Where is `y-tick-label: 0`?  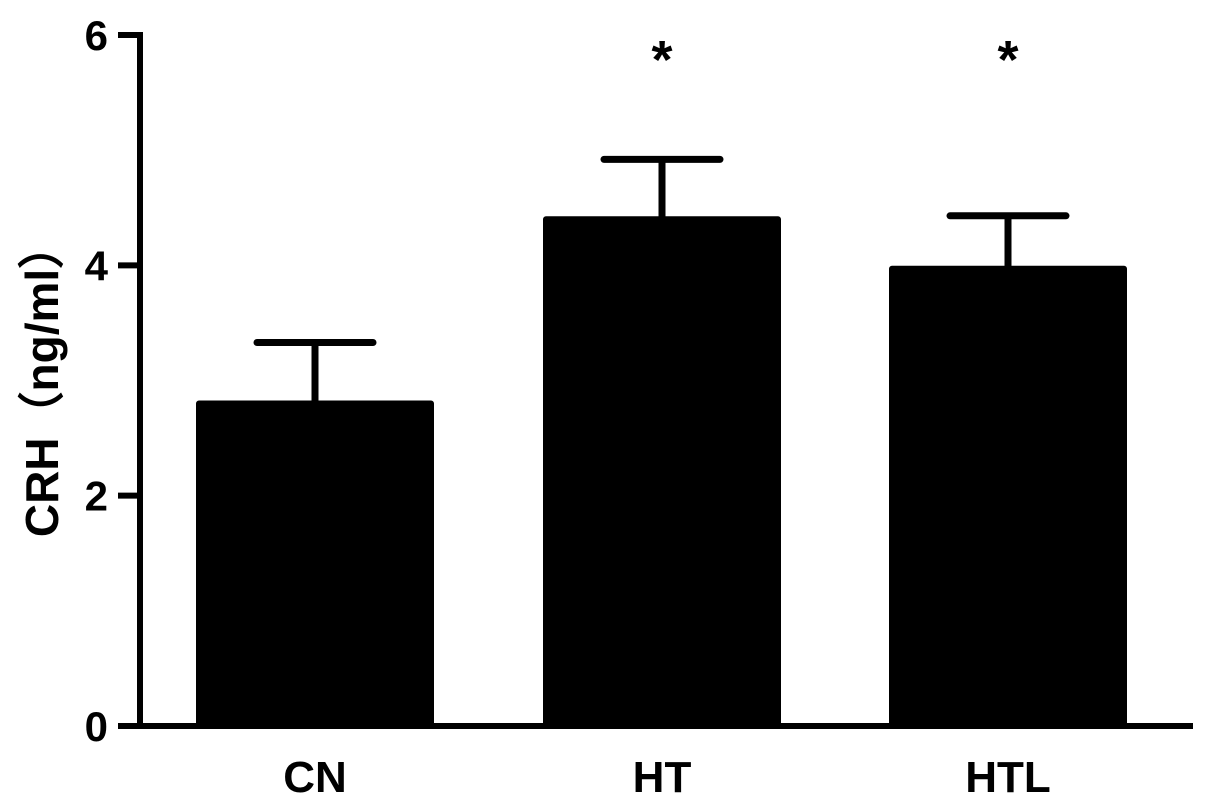
y-tick-label: 0 is located at coordinates (96, 726).